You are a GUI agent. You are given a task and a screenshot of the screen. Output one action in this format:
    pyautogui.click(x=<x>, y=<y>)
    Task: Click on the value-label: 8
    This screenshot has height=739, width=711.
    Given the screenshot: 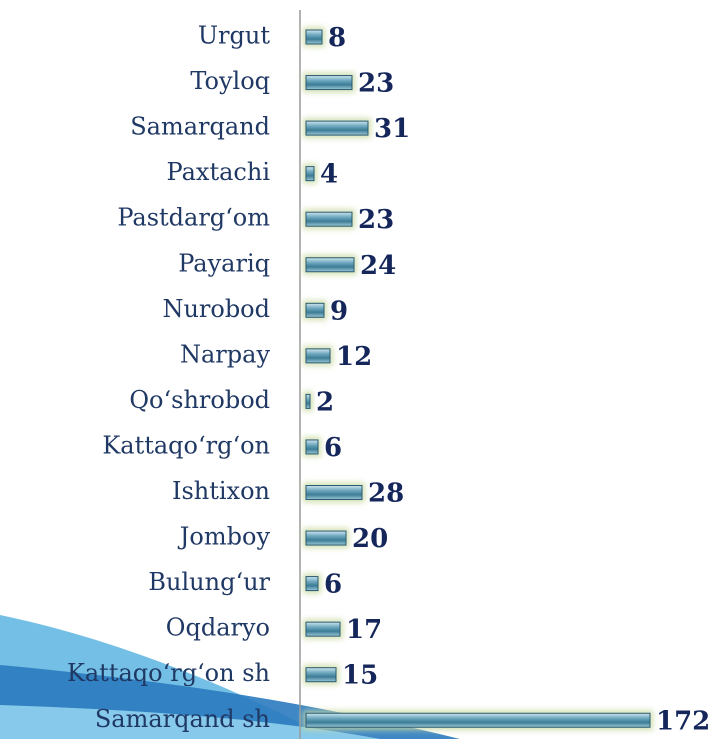 What is the action you would take?
    pyautogui.click(x=337, y=38)
    